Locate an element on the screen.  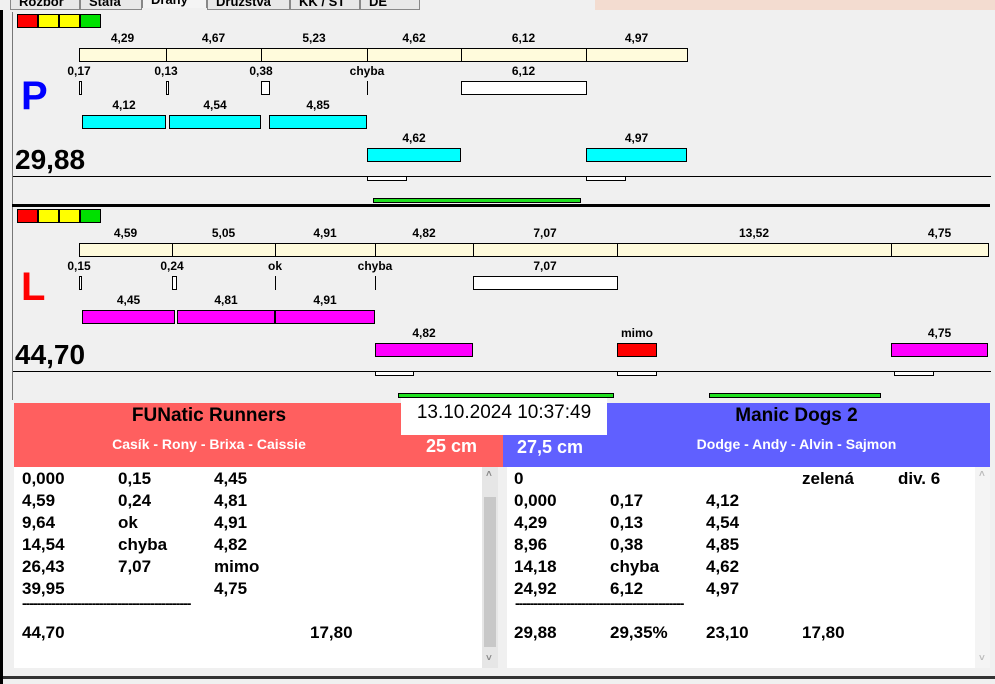
summary-cell: 23,10 is located at coordinates (727, 632).